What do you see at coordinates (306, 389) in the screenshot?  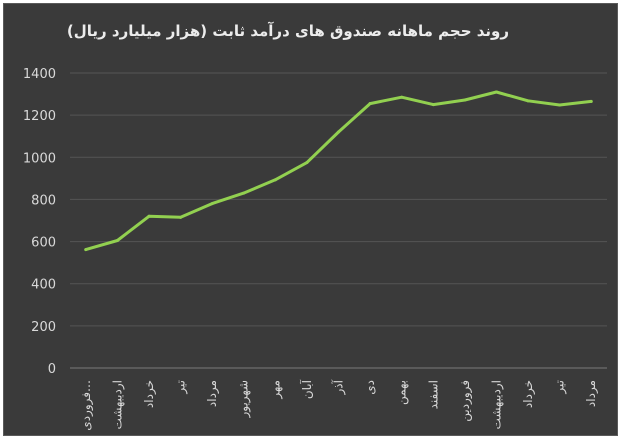 I see `x-tick-label: آبان` at bounding box center [306, 389].